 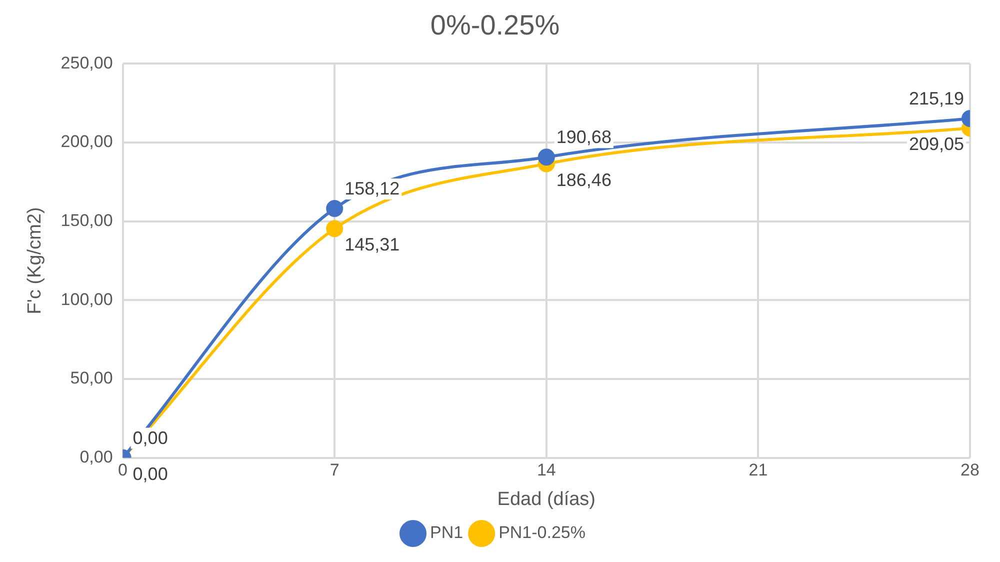 I want to click on data-label: 215,19, so click(x=936, y=98).